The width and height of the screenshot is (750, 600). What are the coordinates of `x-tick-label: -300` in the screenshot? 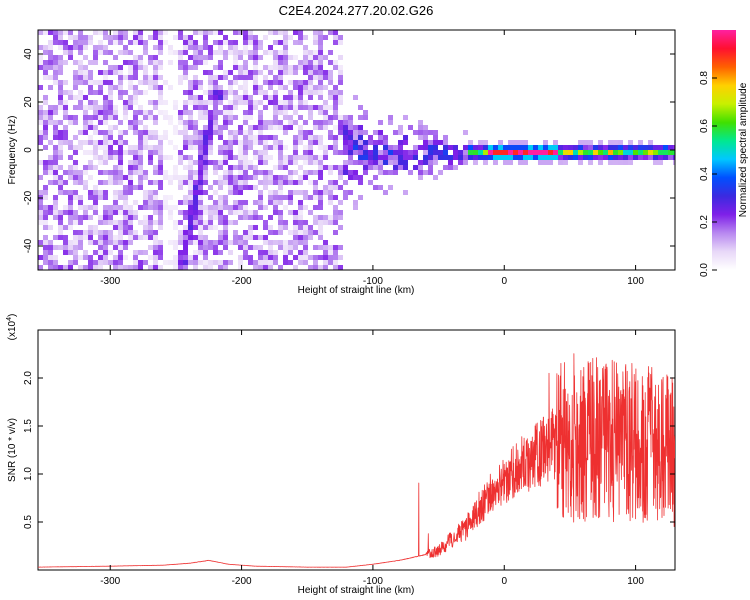 It's located at (110, 581).